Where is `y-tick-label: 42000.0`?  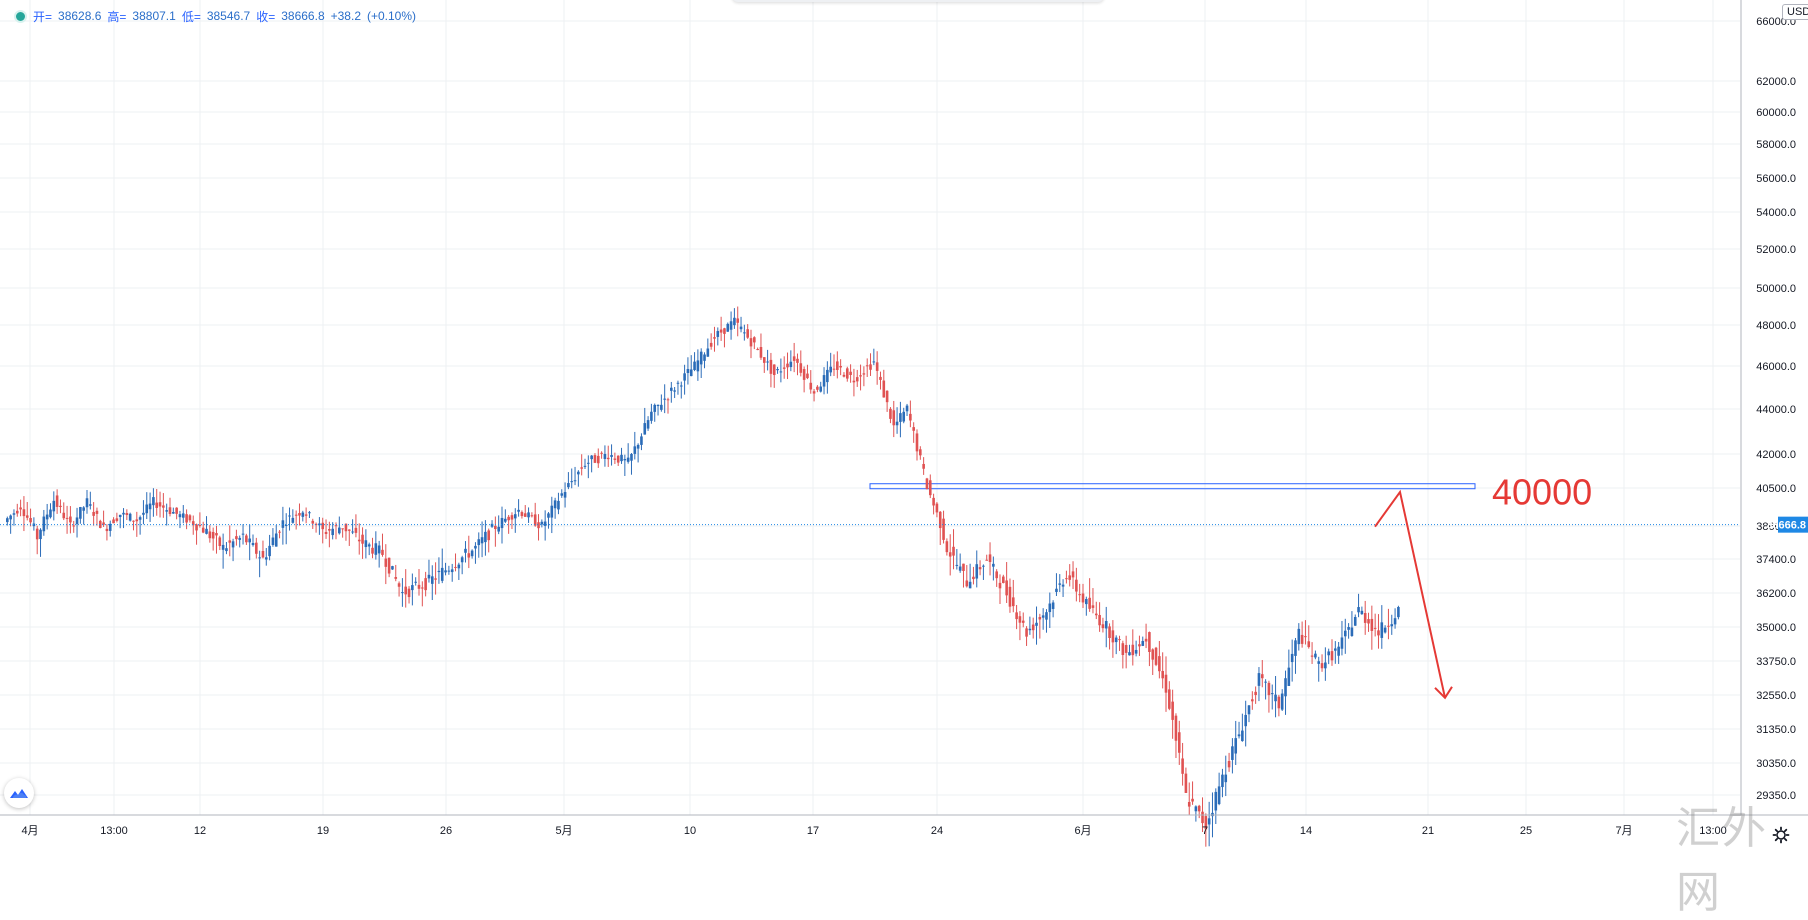 y-tick-label: 42000.0 is located at coordinates (1776, 455).